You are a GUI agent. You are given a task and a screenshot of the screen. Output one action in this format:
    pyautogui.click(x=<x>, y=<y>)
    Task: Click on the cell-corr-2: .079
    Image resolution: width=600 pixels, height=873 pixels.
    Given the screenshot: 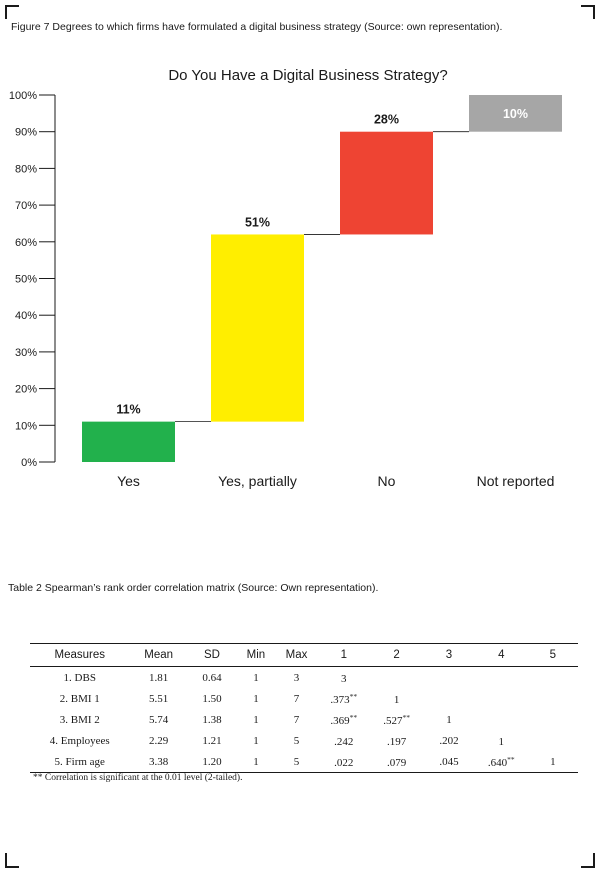 What is the action you would take?
    pyautogui.click(x=397, y=762)
    